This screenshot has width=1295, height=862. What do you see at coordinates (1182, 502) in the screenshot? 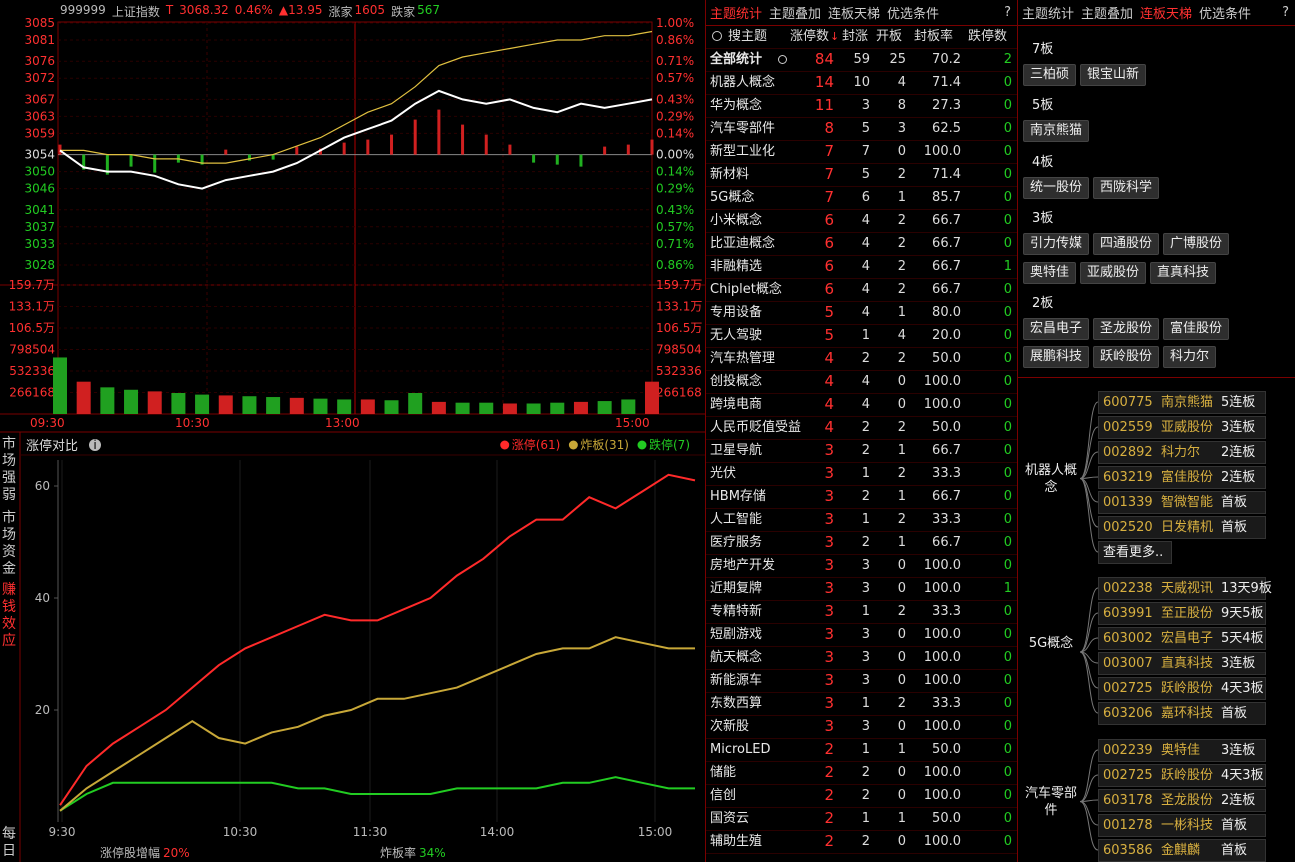
I see `tree-item: 001339 智微智能 首板` at bounding box center [1182, 502].